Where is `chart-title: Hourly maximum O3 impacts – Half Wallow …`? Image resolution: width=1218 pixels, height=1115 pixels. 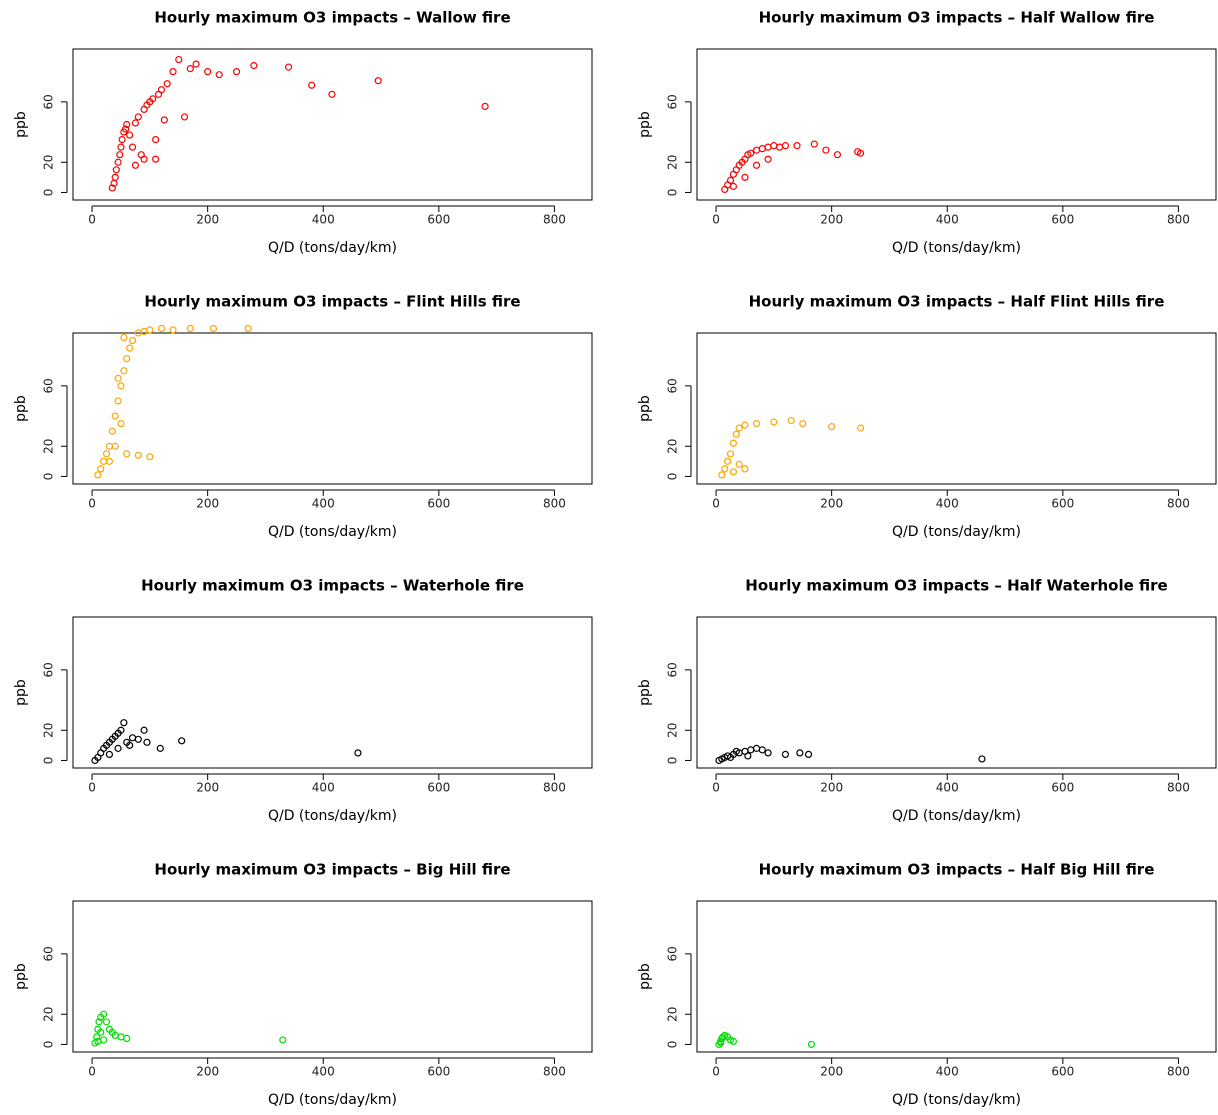
chart-title: Hourly maximum O3 impacts – Half Wallow … is located at coordinates (957, 18).